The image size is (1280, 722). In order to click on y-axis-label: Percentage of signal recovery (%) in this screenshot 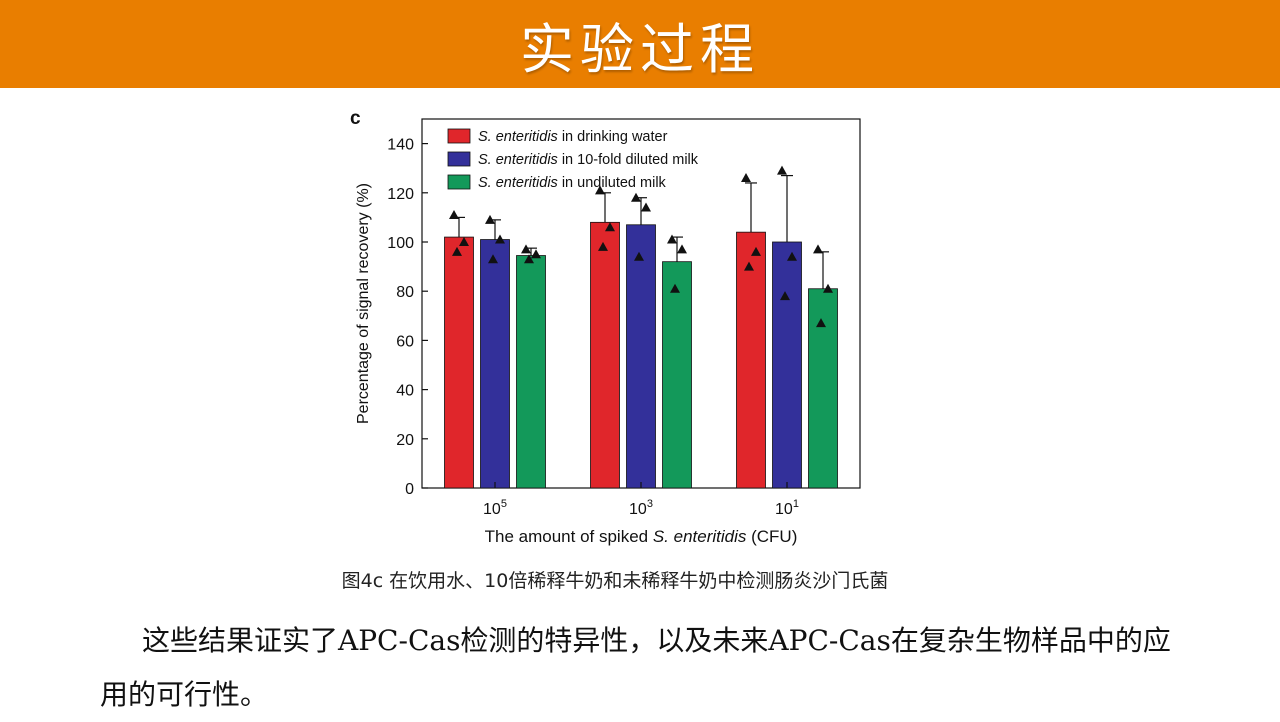, I will do `click(363, 303)`.